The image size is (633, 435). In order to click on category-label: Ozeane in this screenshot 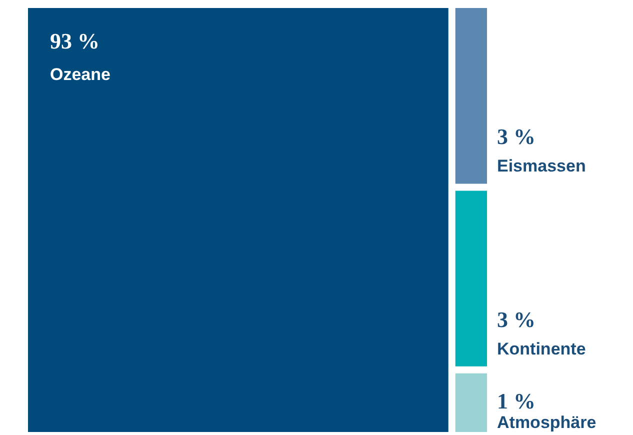, I will do `click(80, 74)`.